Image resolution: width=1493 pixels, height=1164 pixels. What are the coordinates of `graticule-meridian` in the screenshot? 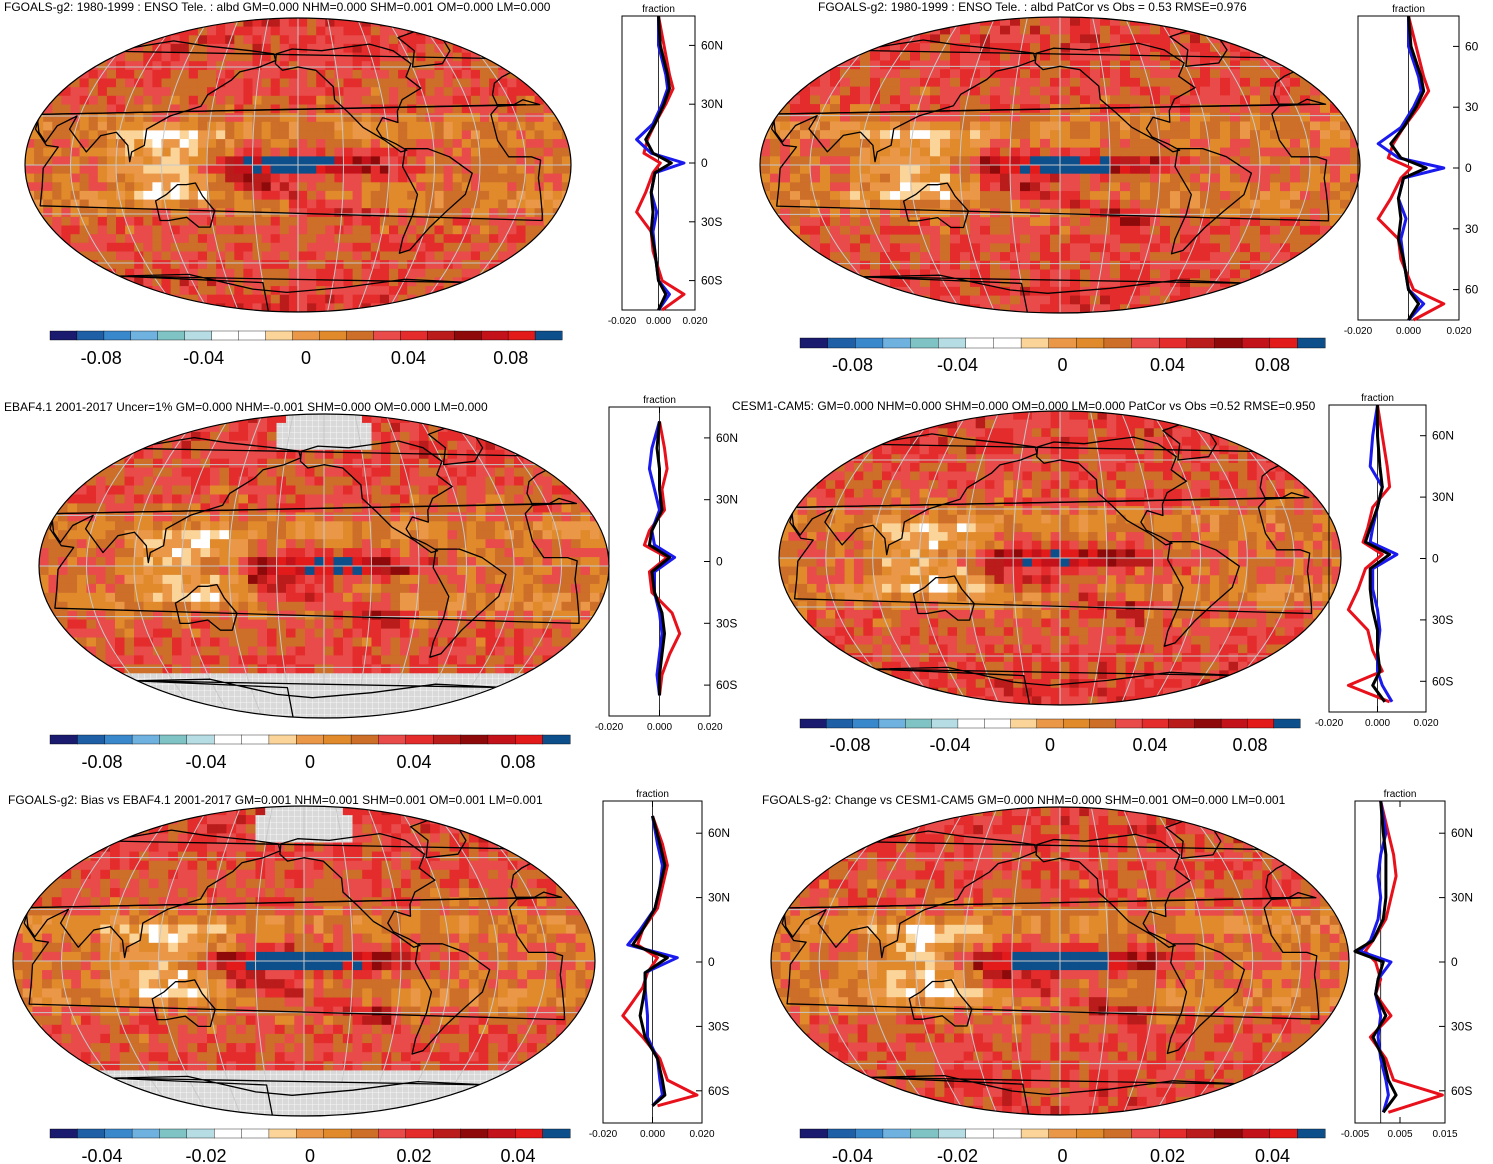 It's located at (148, 165).